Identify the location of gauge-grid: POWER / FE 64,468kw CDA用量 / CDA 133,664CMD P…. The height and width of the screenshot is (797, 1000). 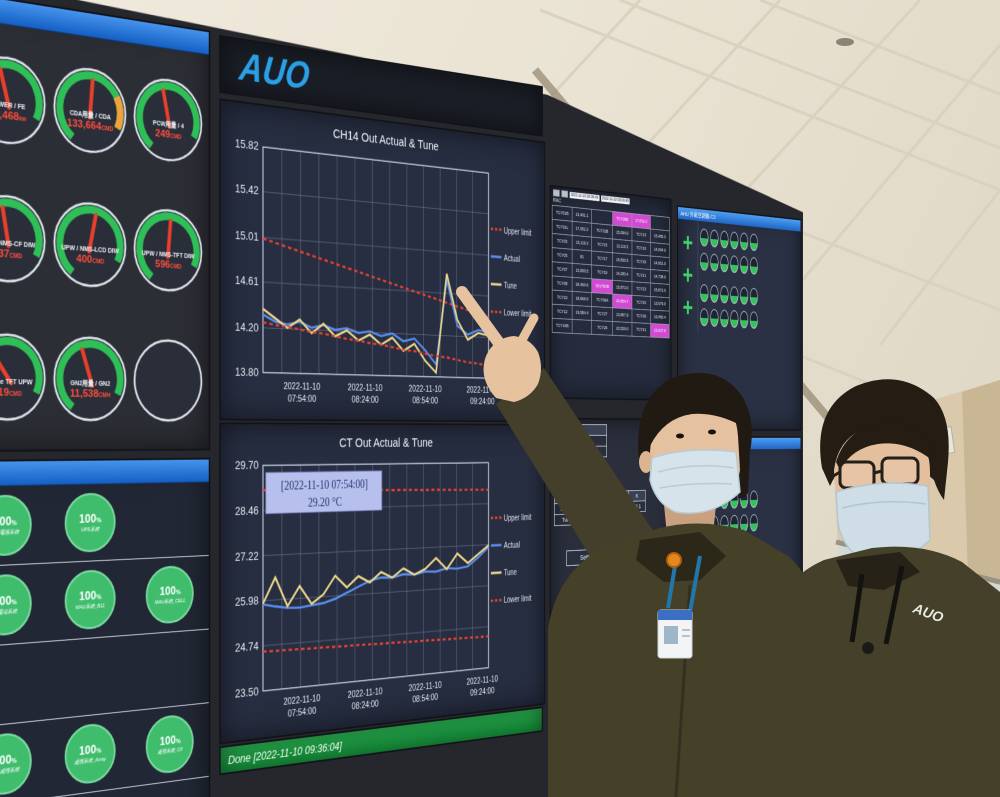
(104, 235).